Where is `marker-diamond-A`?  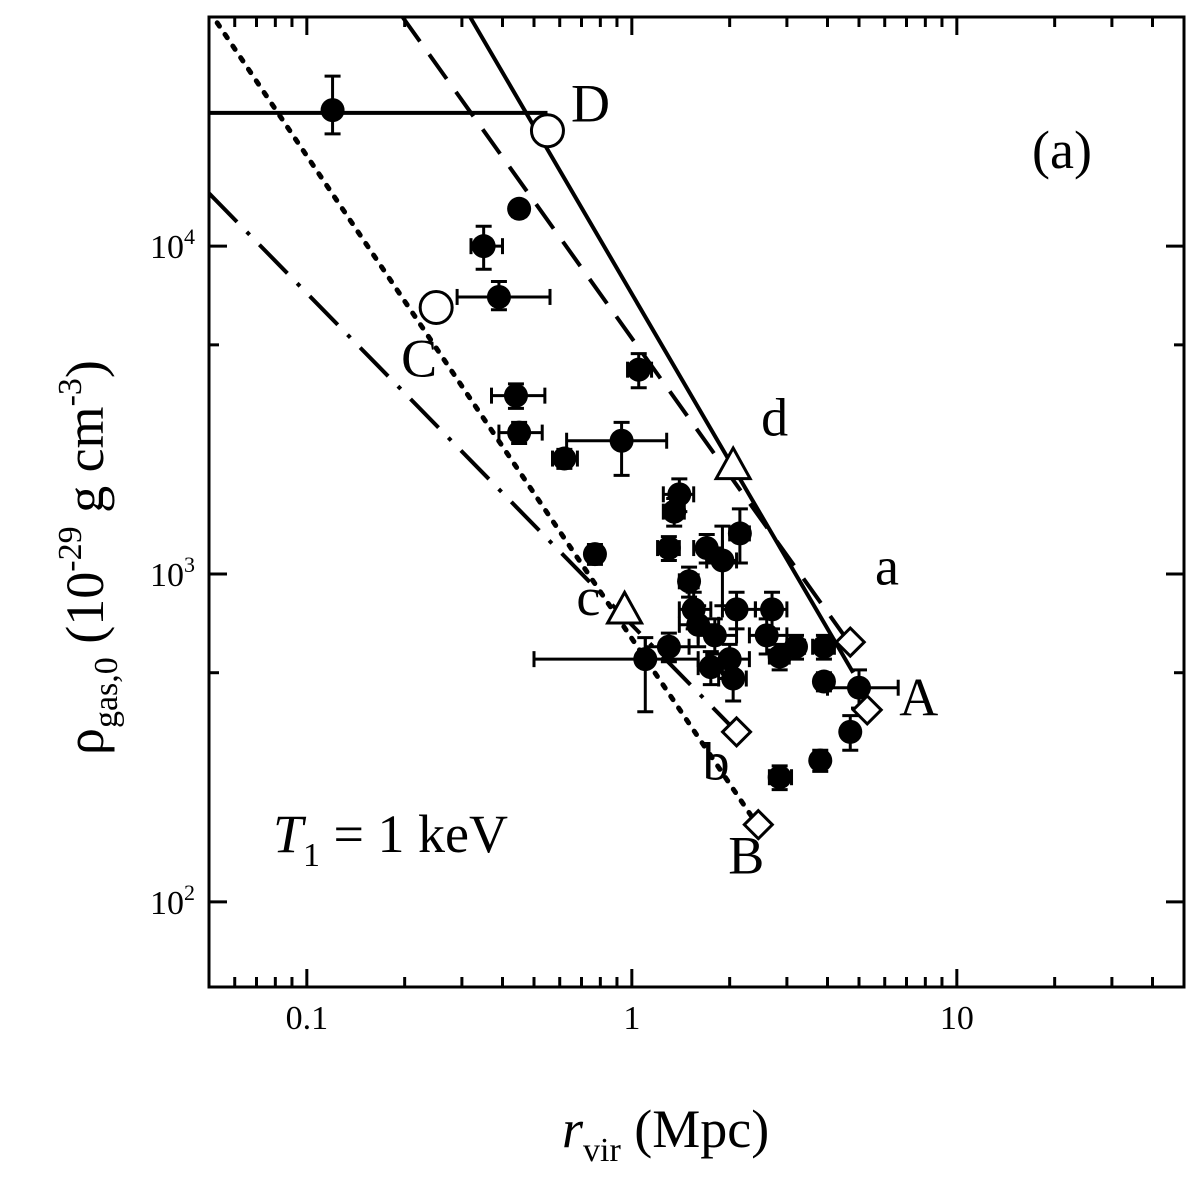 marker-diamond-A is located at coordinates (867, 710).